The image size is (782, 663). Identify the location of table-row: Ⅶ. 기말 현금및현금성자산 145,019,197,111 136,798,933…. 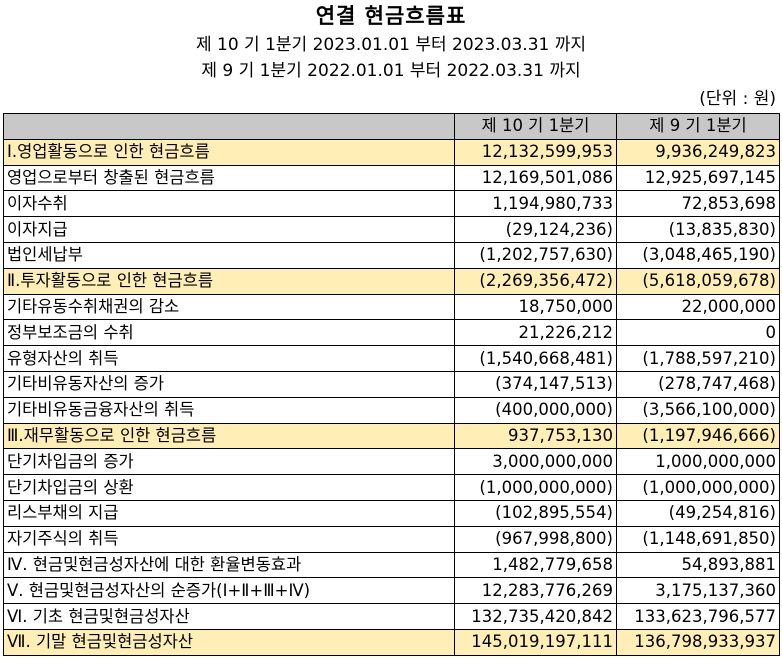
(391, 642).